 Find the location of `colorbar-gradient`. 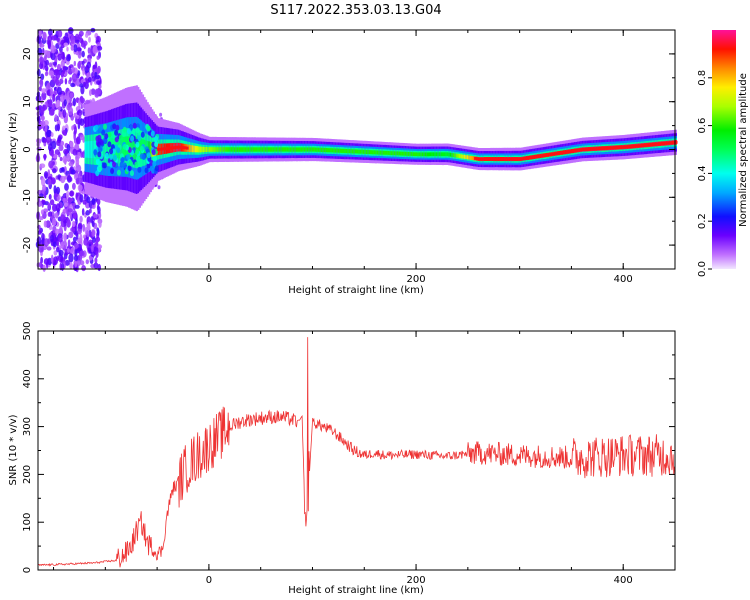

colorbar-gradient is located at coordinates (724, 149).